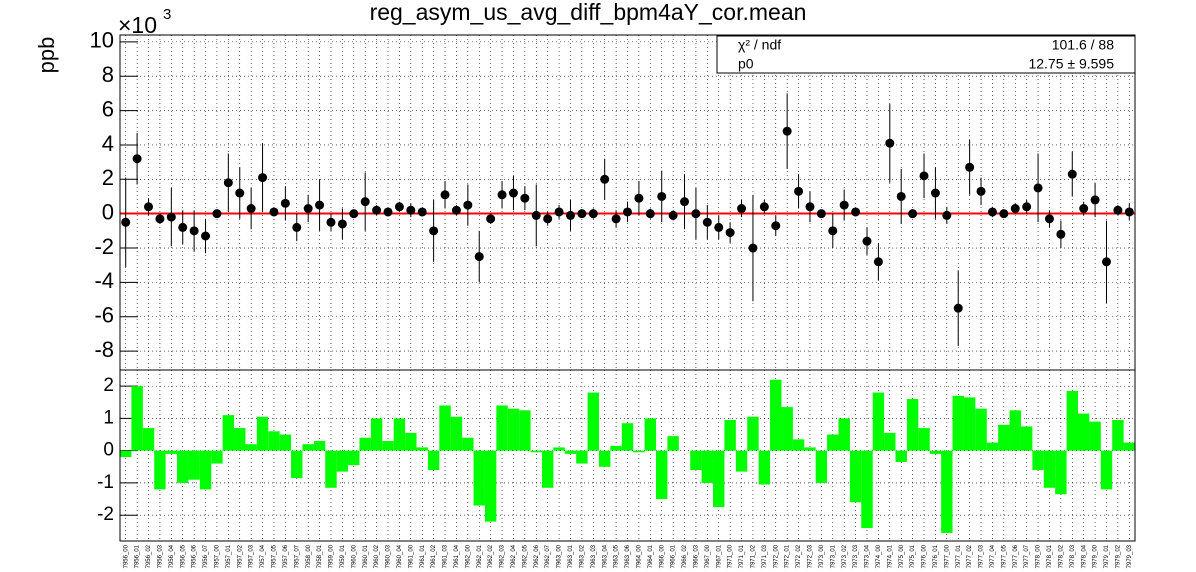 This screenshot has height=572, width=1196. I want to click on x-tick-label: 7977_05, so click(1004, 556).